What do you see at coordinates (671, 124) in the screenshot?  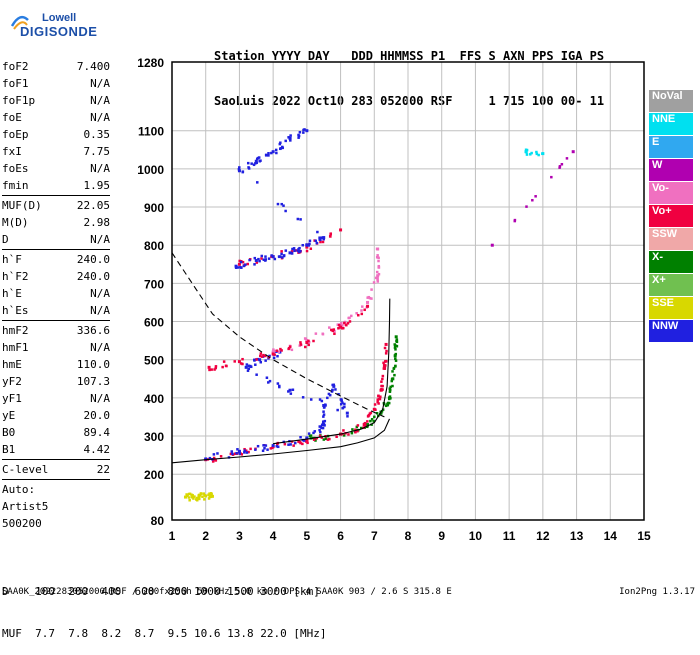 I see `legend-item-nne: NNE` at bounding box center [671, 124].